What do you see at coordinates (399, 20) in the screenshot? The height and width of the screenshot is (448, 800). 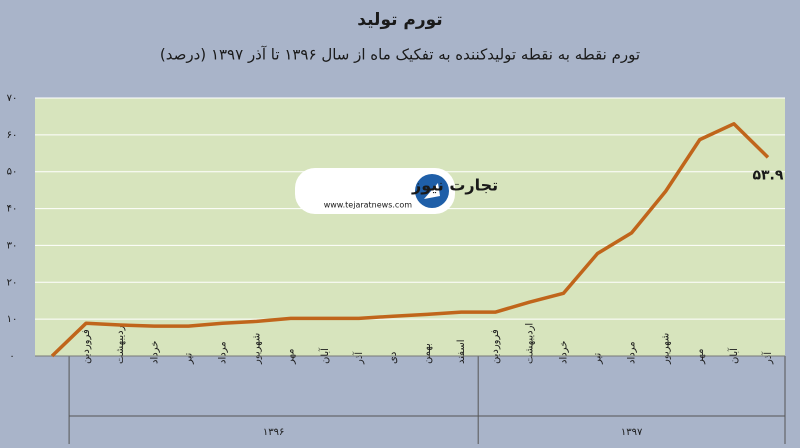 I see `chart-title: تورم تولید` at bounding box center [399, 20].